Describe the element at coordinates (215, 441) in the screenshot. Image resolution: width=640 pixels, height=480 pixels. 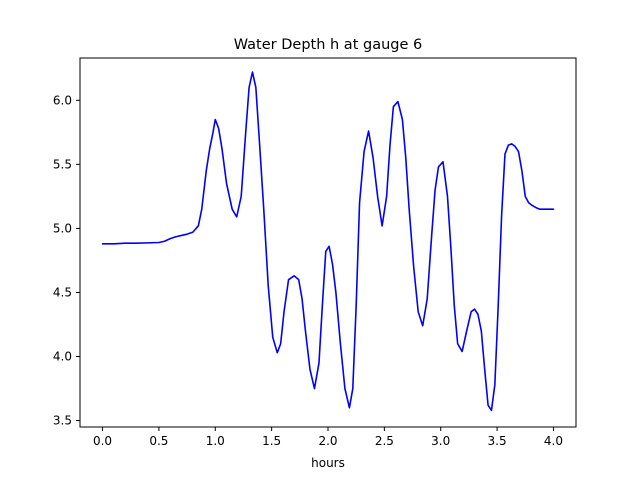
I see `x-tick-label: 1.0` at that location.